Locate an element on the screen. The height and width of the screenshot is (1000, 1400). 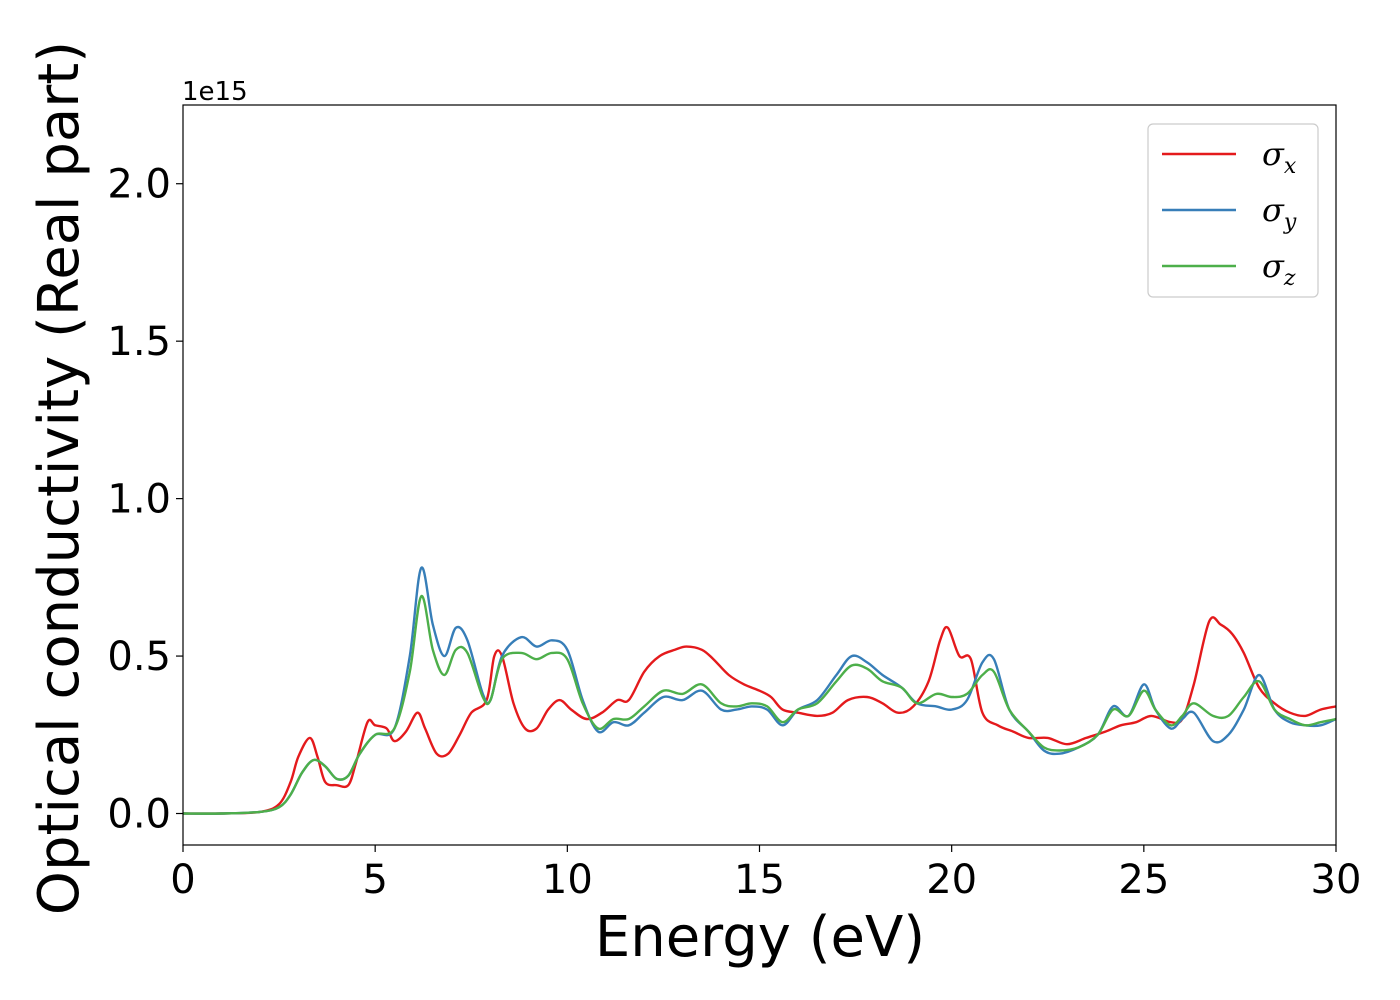
y-tick-label: 2.0 is located at coordinates (139, 185).